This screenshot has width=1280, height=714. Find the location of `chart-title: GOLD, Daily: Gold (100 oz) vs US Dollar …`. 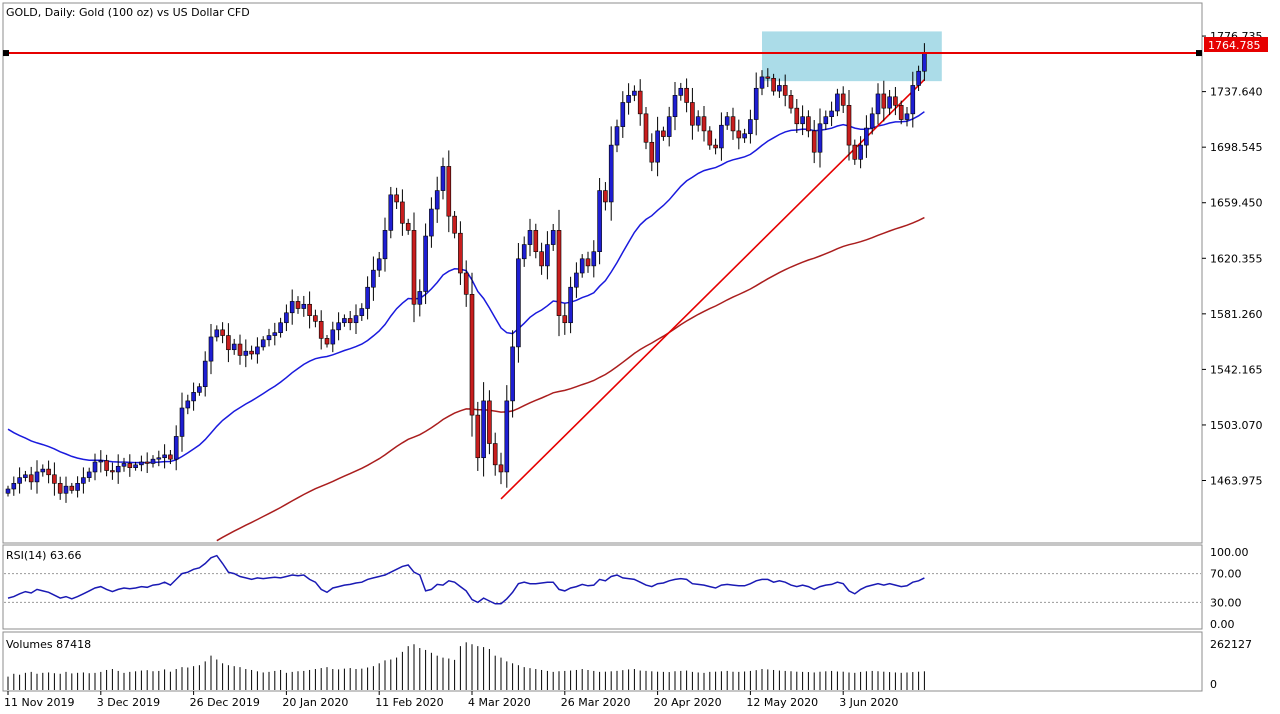

chart-title: GOLD, Daily: Gold (100 oz) vs US Dollar … is located at coordinates (128, 12).